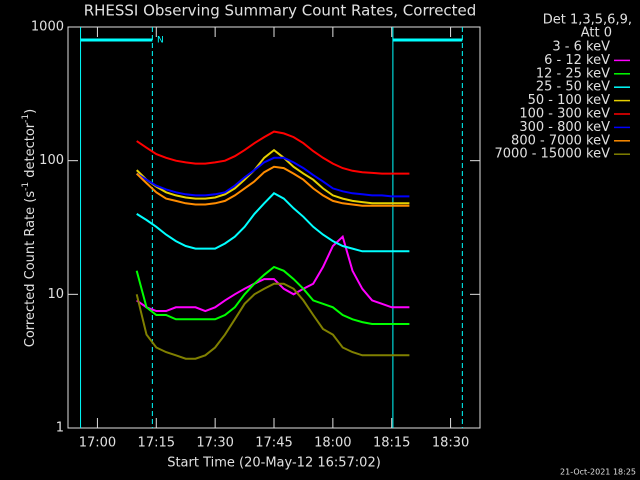  Describe the element at coordinates (30, 269) in the screenshot. I see `y-label-part: Corrected Count Rate (s` at that location.